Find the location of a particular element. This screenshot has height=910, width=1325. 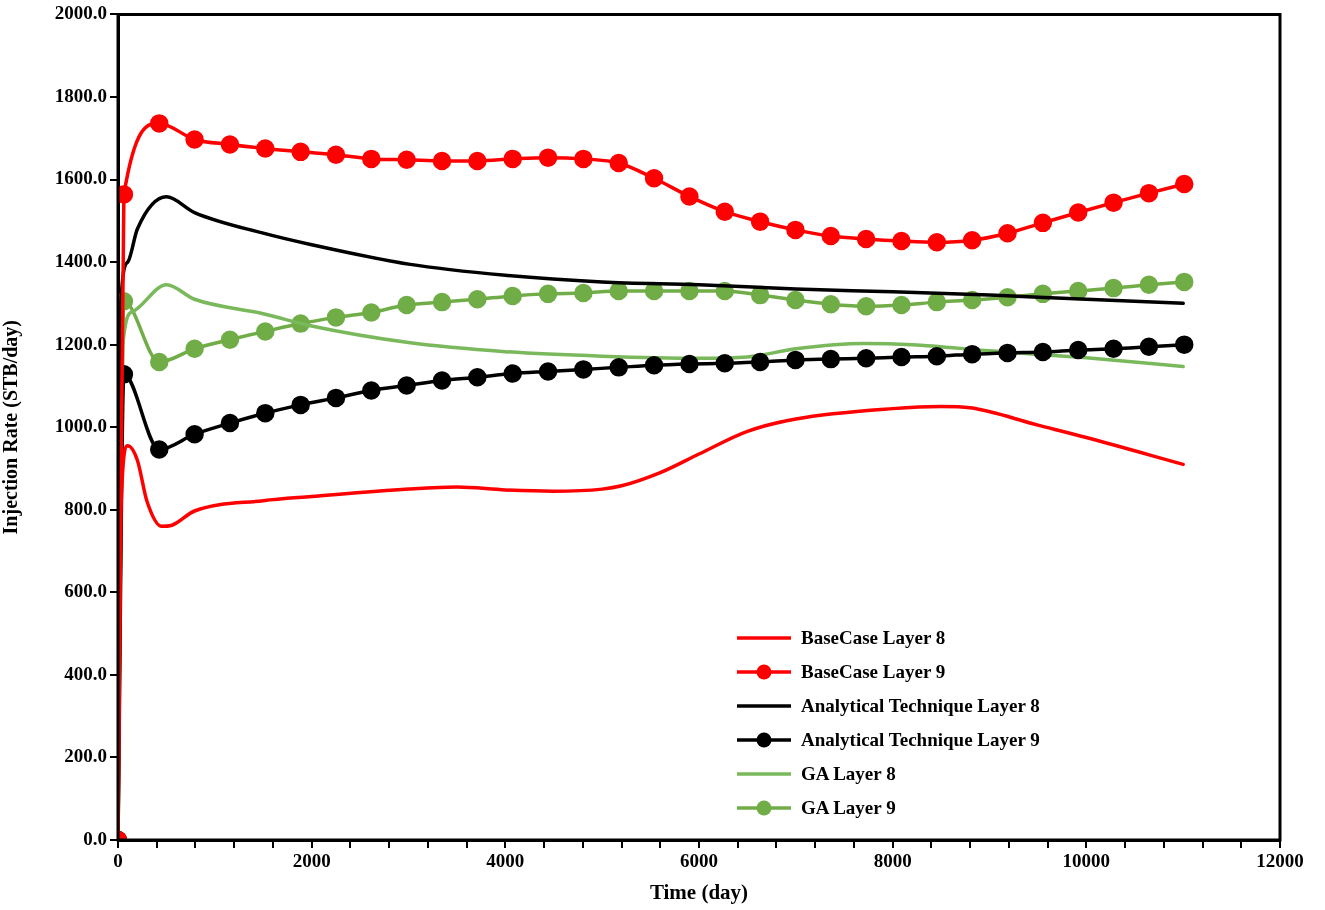

legend-label: GA Layer 9 is located at coordinates (848, 808).